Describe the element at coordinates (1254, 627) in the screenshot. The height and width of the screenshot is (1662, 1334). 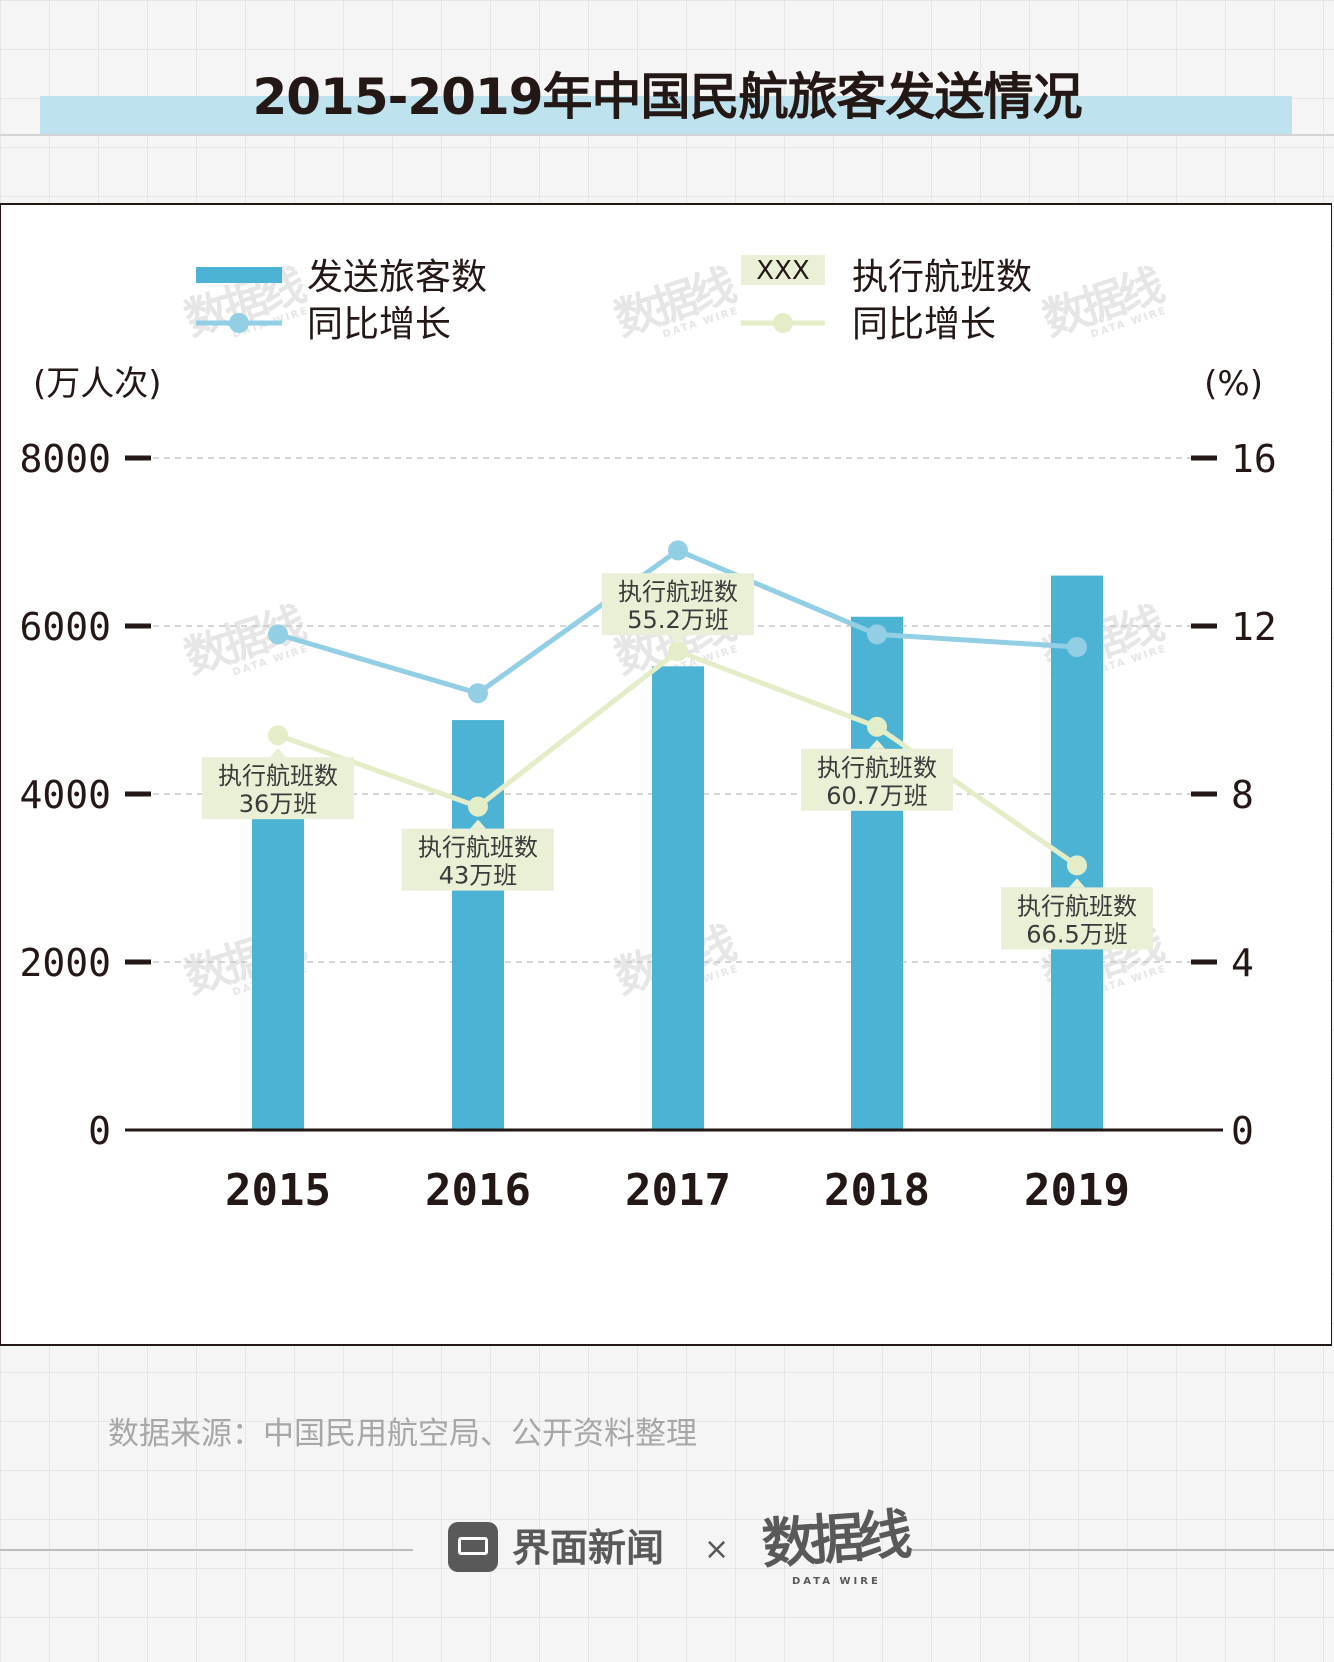
I see `right-tick-label: 12` at that location.